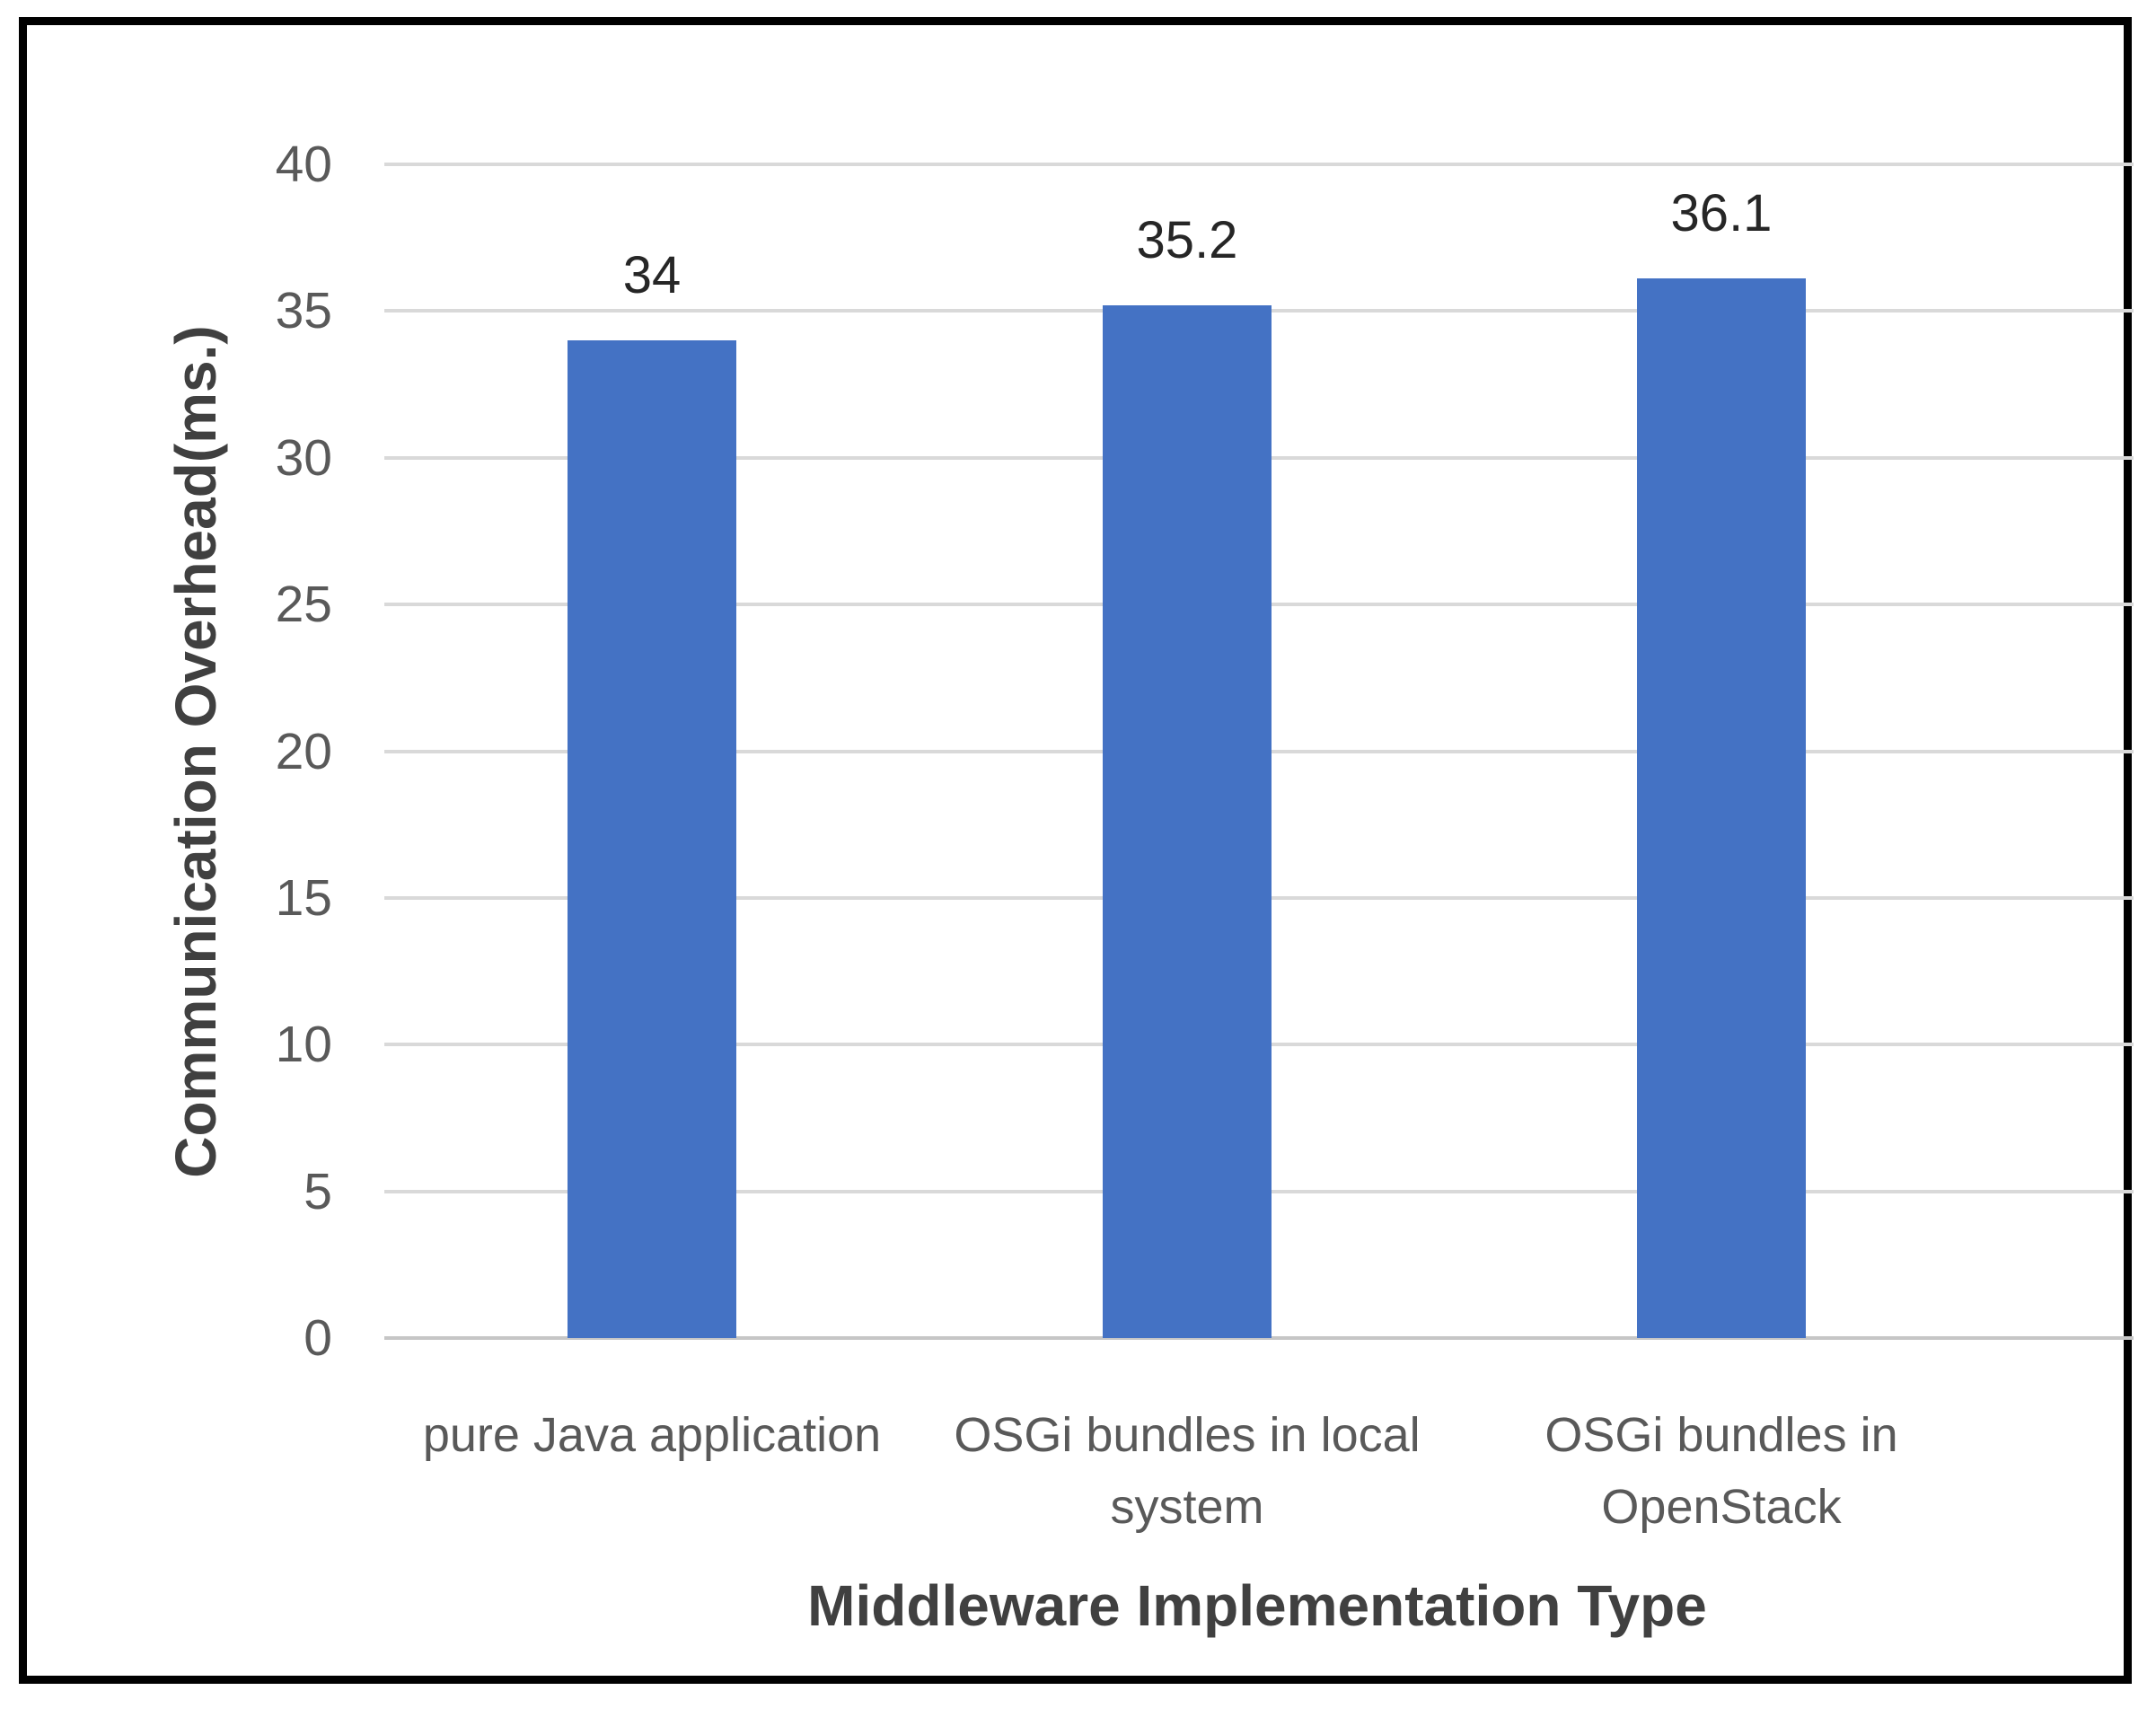 This screenshot has width=2156, height=1717. I want to click on bar-value-label: 35.2, so click(1187, 239).